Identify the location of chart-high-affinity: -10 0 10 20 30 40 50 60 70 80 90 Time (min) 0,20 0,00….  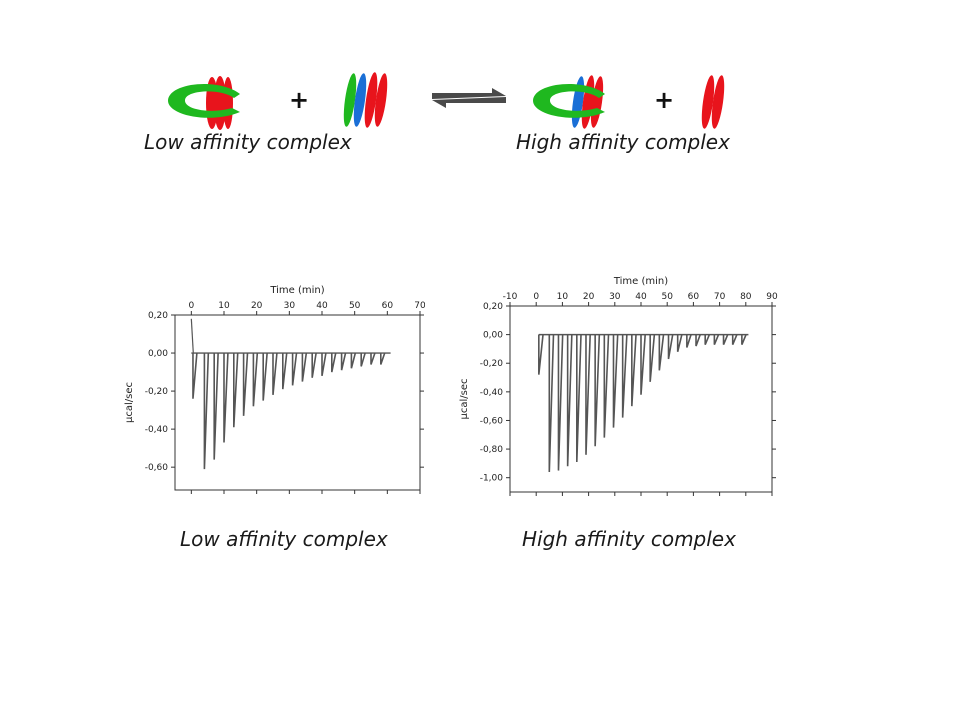
(618, 386).